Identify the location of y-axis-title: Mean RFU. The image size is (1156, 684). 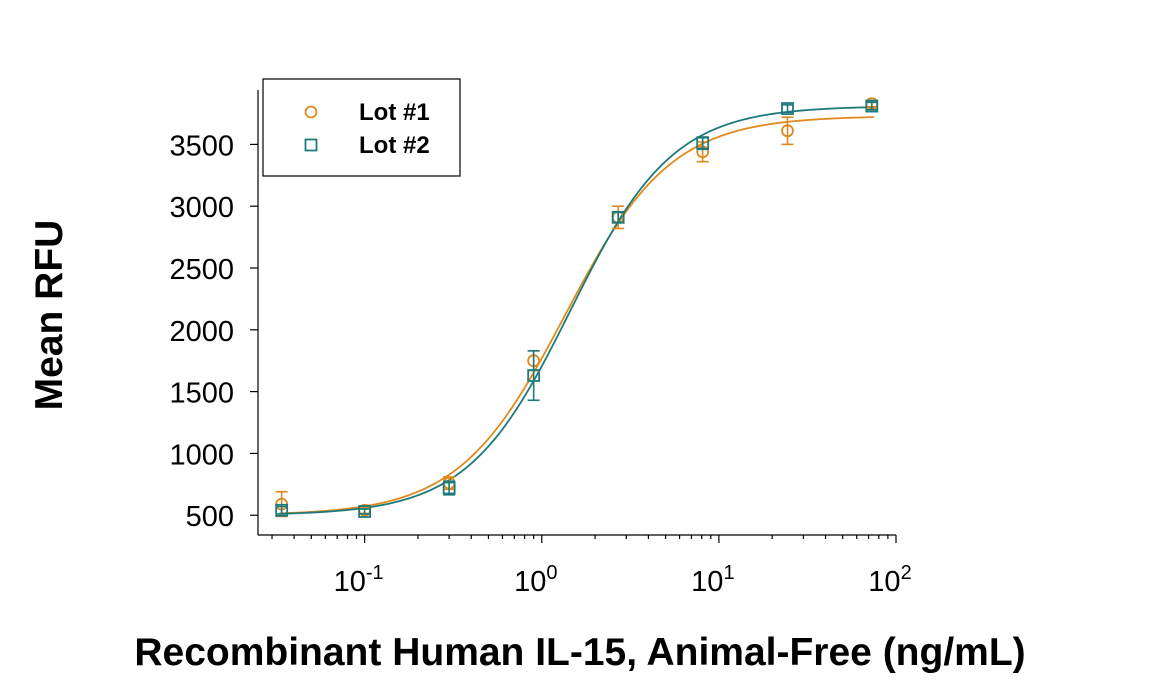
(49, 315).